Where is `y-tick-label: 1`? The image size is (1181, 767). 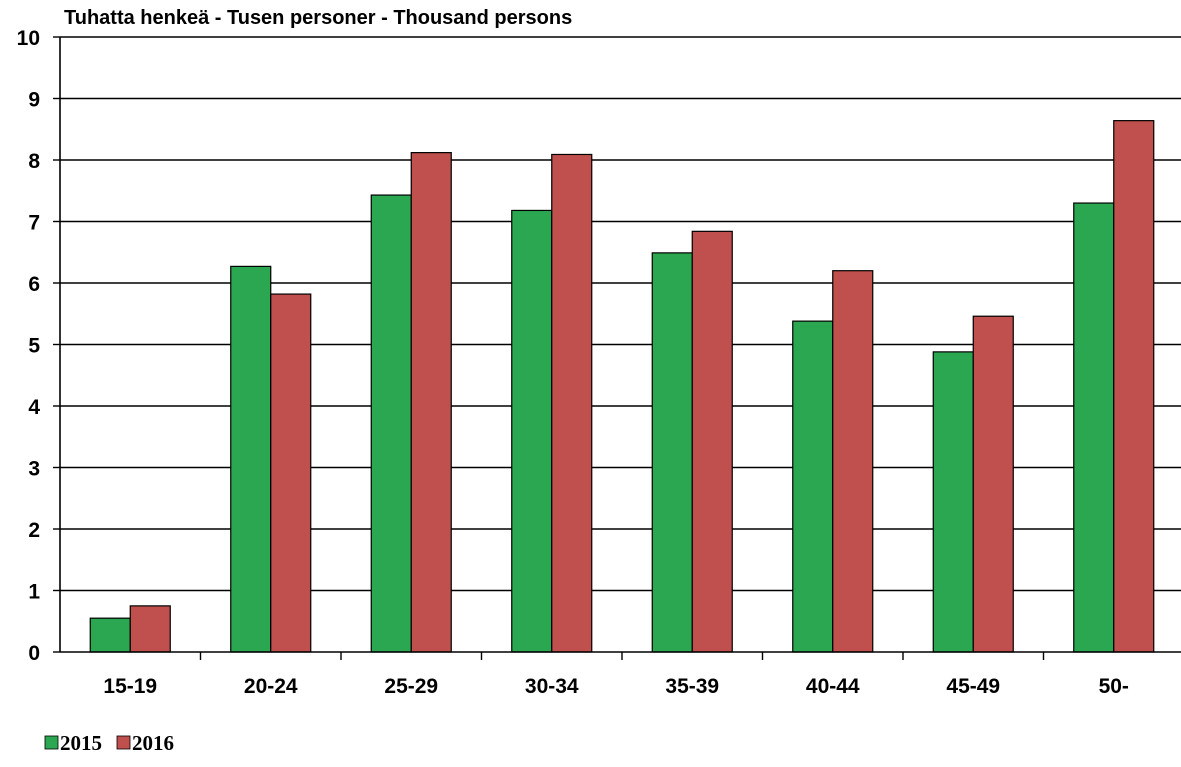 y-tick-label: 1 is located at coordinates (34, 592).